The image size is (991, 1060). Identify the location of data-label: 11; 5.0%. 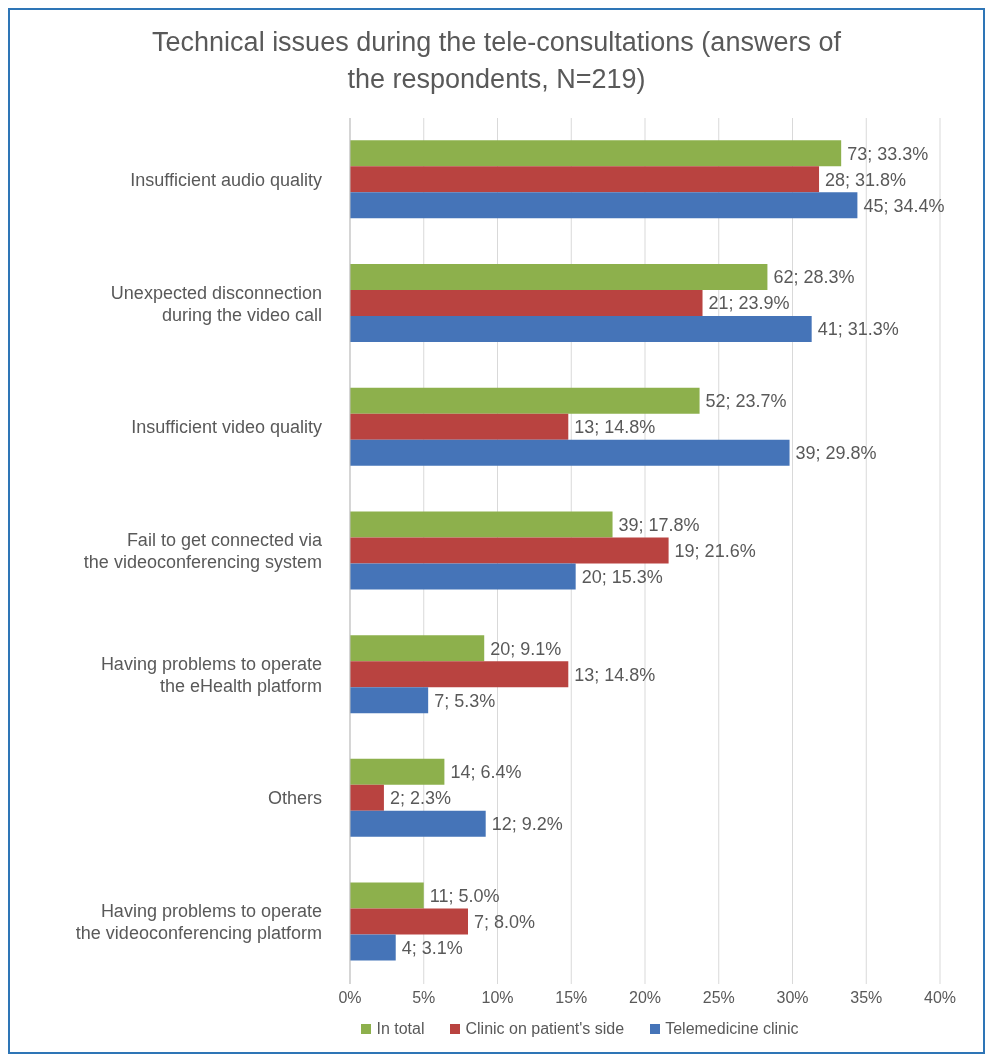
(464, 895).